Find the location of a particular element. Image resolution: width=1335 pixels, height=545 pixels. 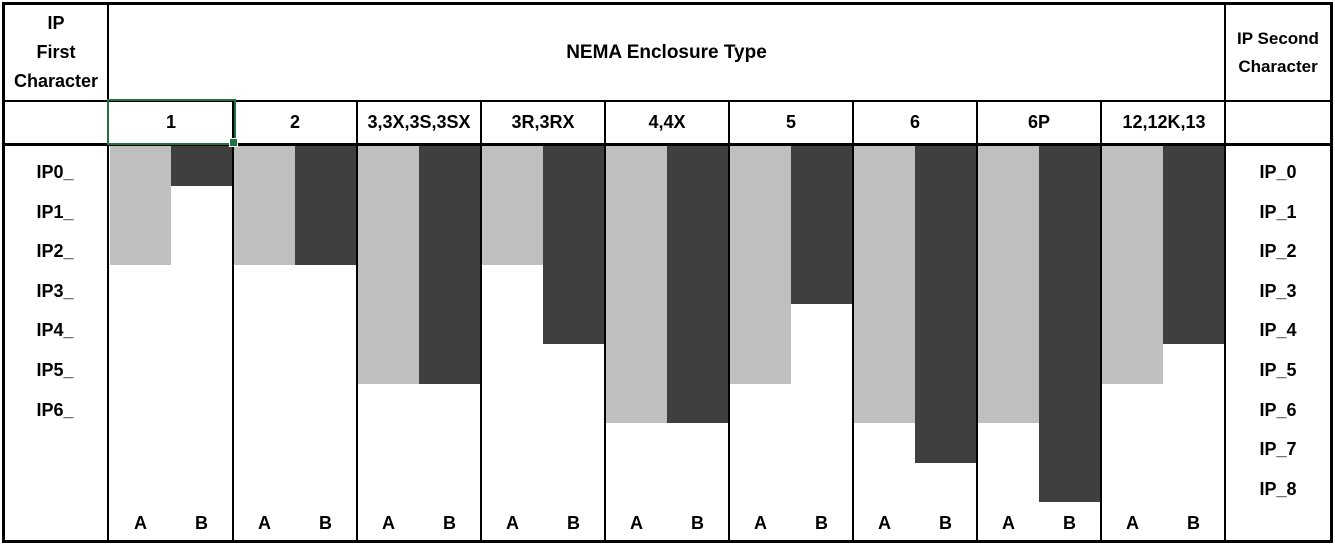

right-tick-ip4: IP_4 is located at coordinates (1278, 330).